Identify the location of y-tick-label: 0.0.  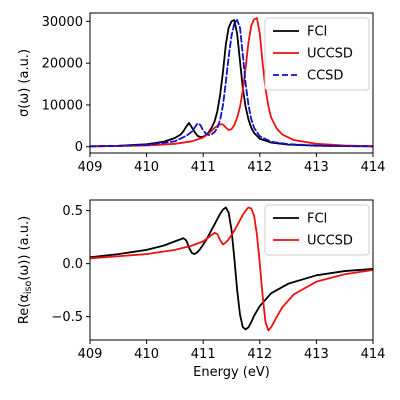
(72, 264).